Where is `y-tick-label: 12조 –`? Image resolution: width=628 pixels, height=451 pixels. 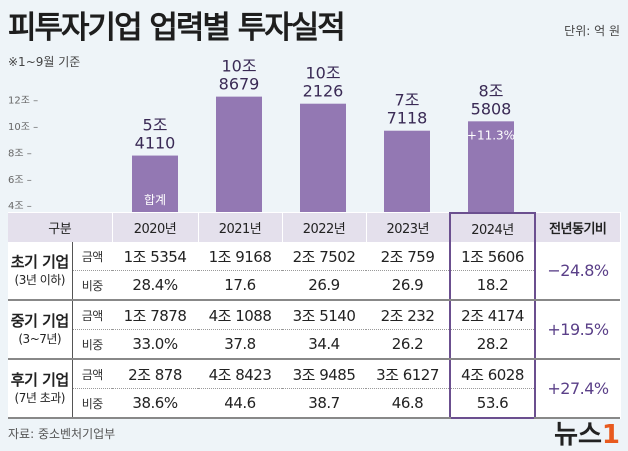
y-tick-label: 12조 – is located at coordinates (23, 101).